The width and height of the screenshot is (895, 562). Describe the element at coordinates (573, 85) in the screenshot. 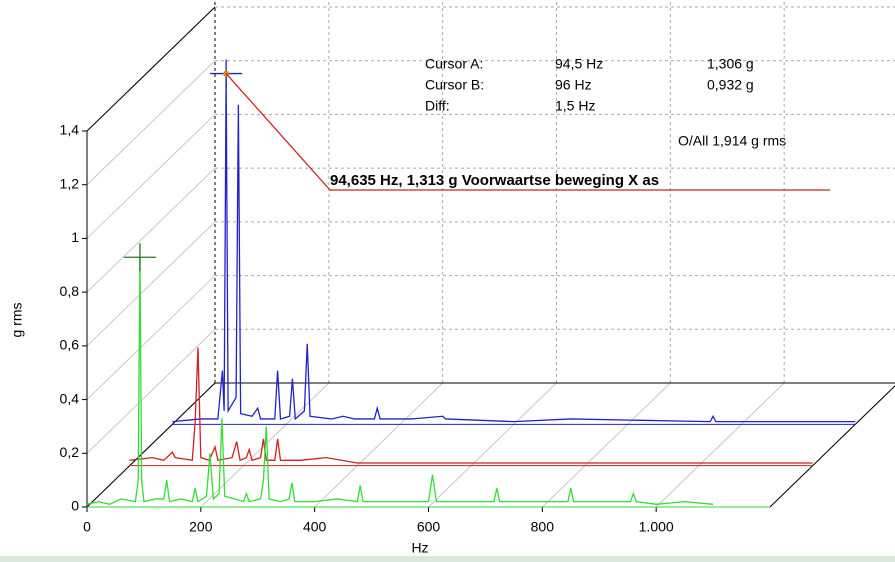

I see `cursor-cell: 96 Hz` at that location.